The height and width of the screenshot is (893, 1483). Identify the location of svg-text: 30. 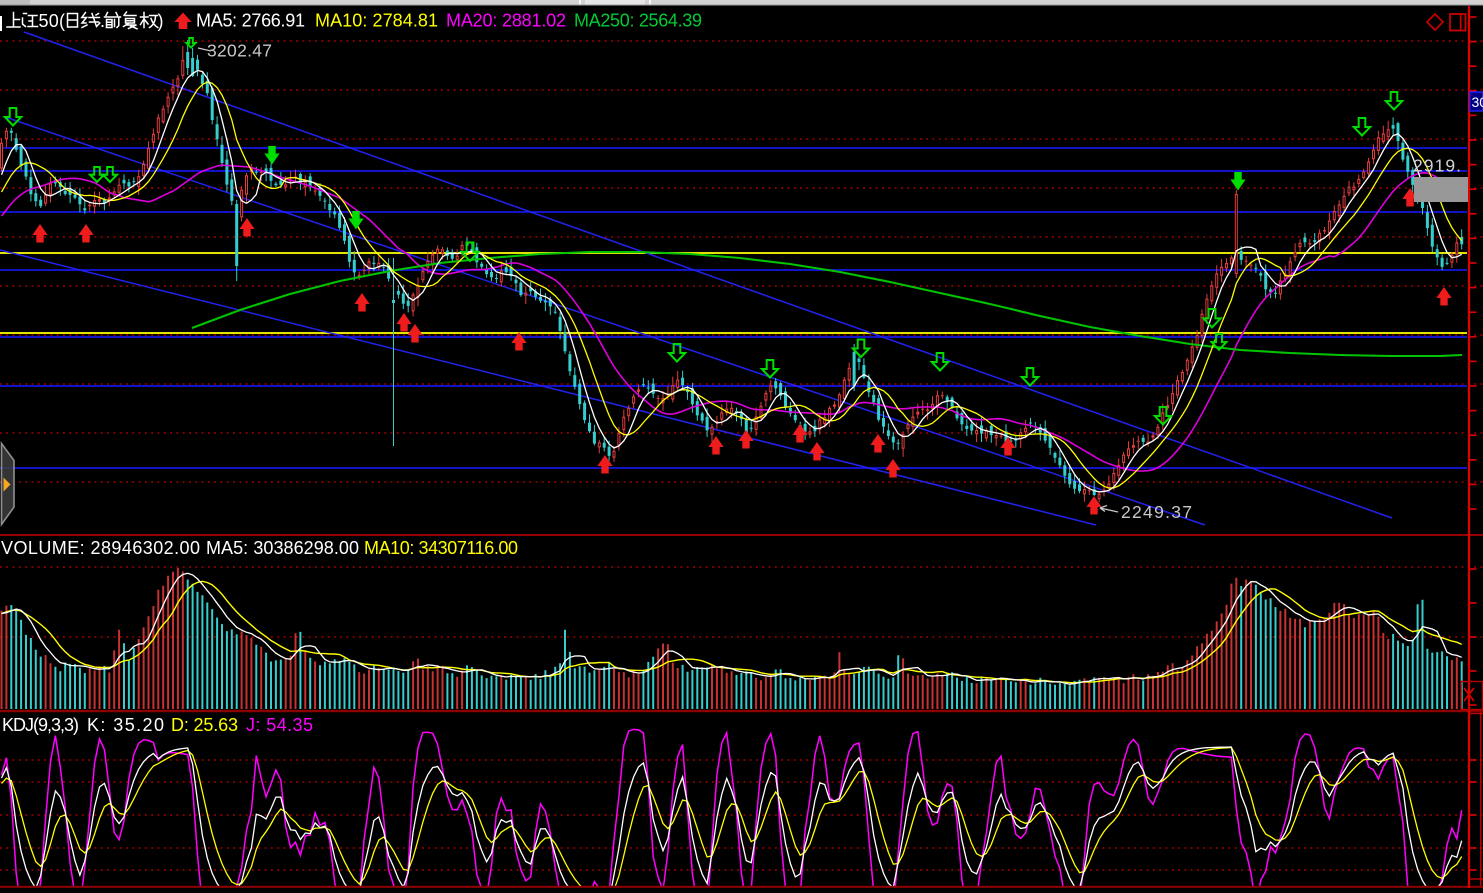
(1477, 102).